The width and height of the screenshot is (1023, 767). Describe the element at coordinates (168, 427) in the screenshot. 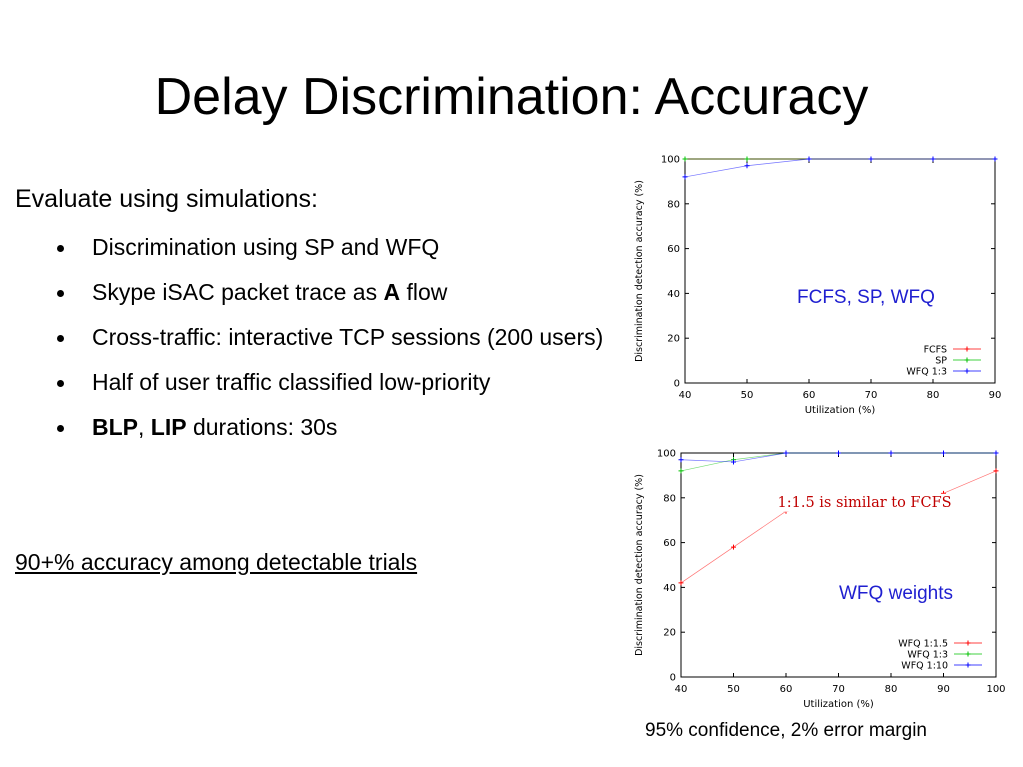

I see `bullet-bold-text: LIP` at that location.